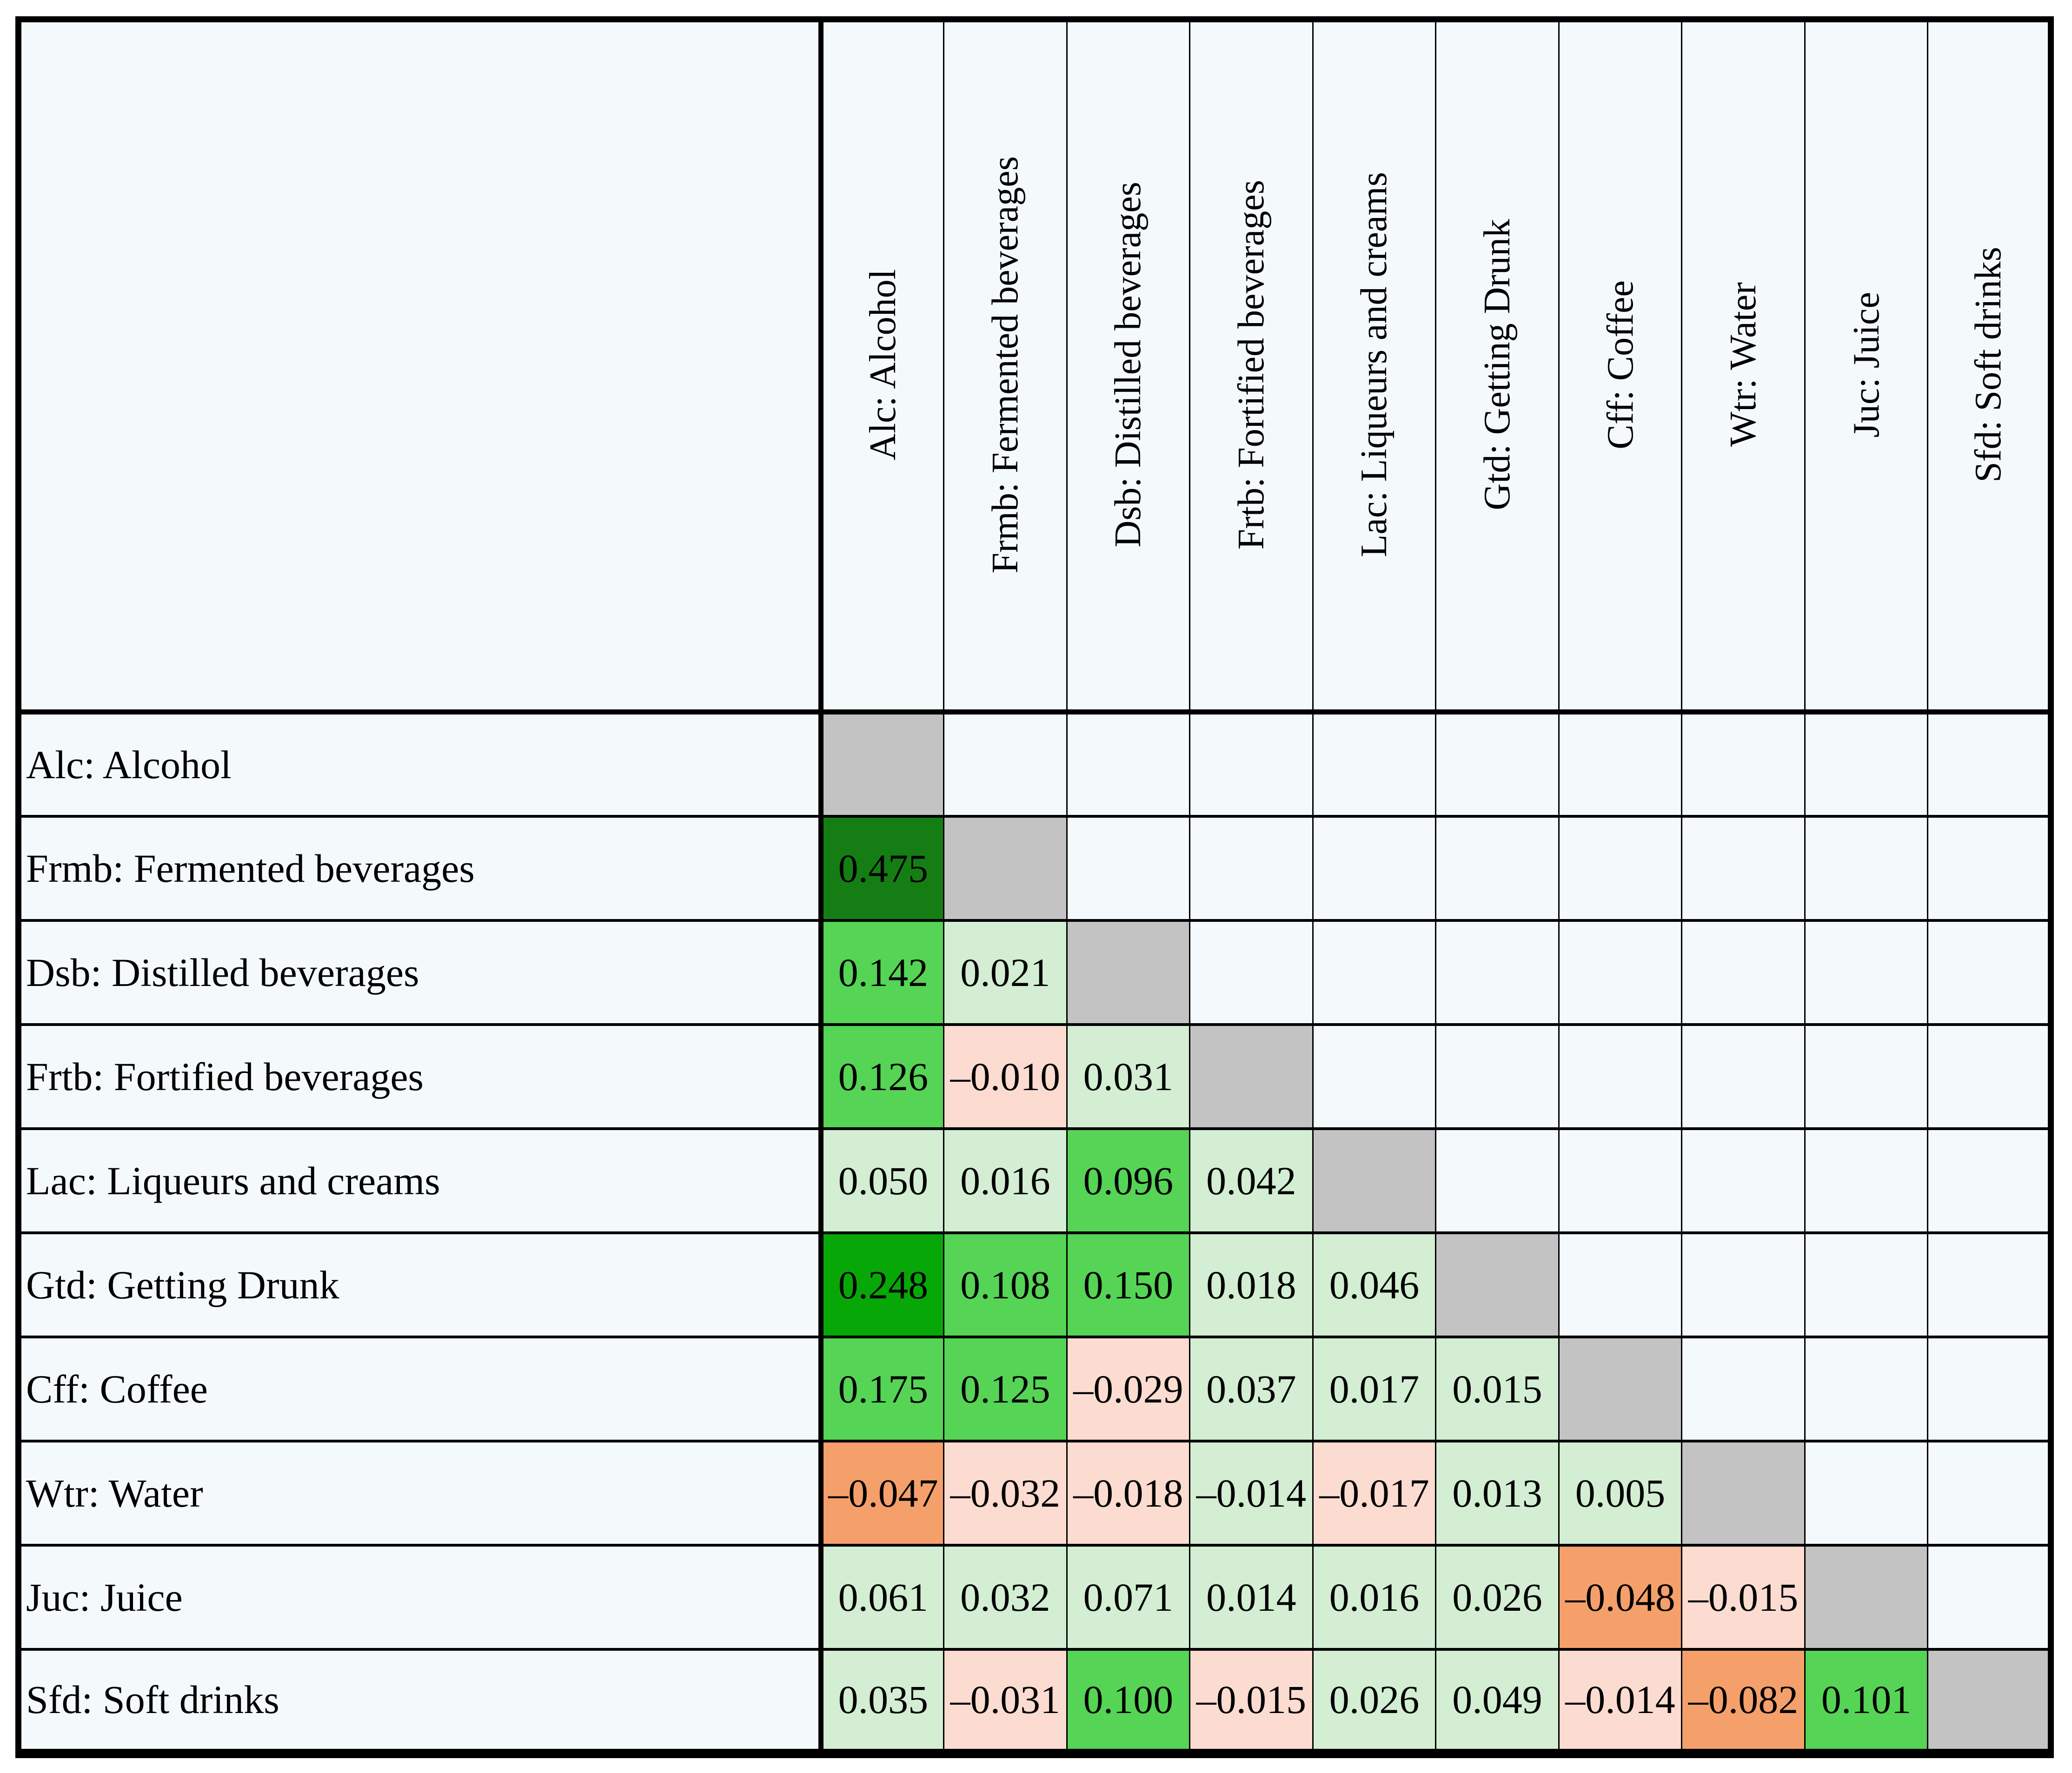 The image size is (2072, 1773). I want to click on matrix-value-cell: 0.046, so click(1374, 1285).